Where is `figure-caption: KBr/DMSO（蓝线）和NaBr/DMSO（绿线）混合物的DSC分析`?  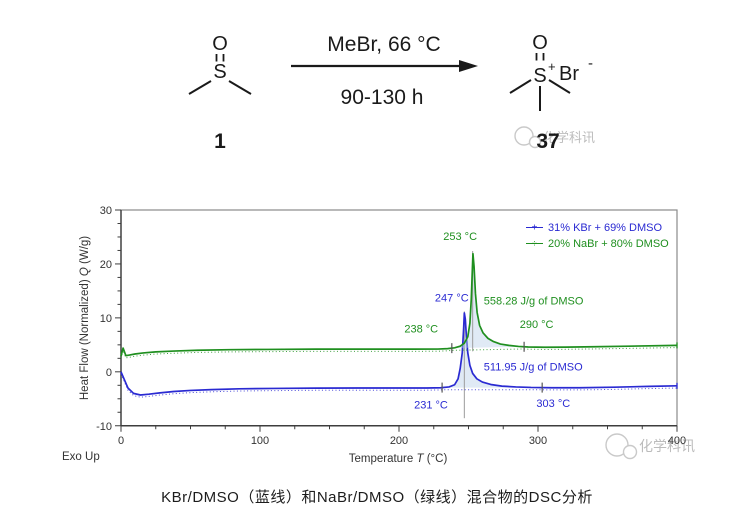 figure-caption: KBr/DMSO（蓝线）和NaBr/DMSO（绿线）混合物的DSC分析 is located at coordinates (377, 497).